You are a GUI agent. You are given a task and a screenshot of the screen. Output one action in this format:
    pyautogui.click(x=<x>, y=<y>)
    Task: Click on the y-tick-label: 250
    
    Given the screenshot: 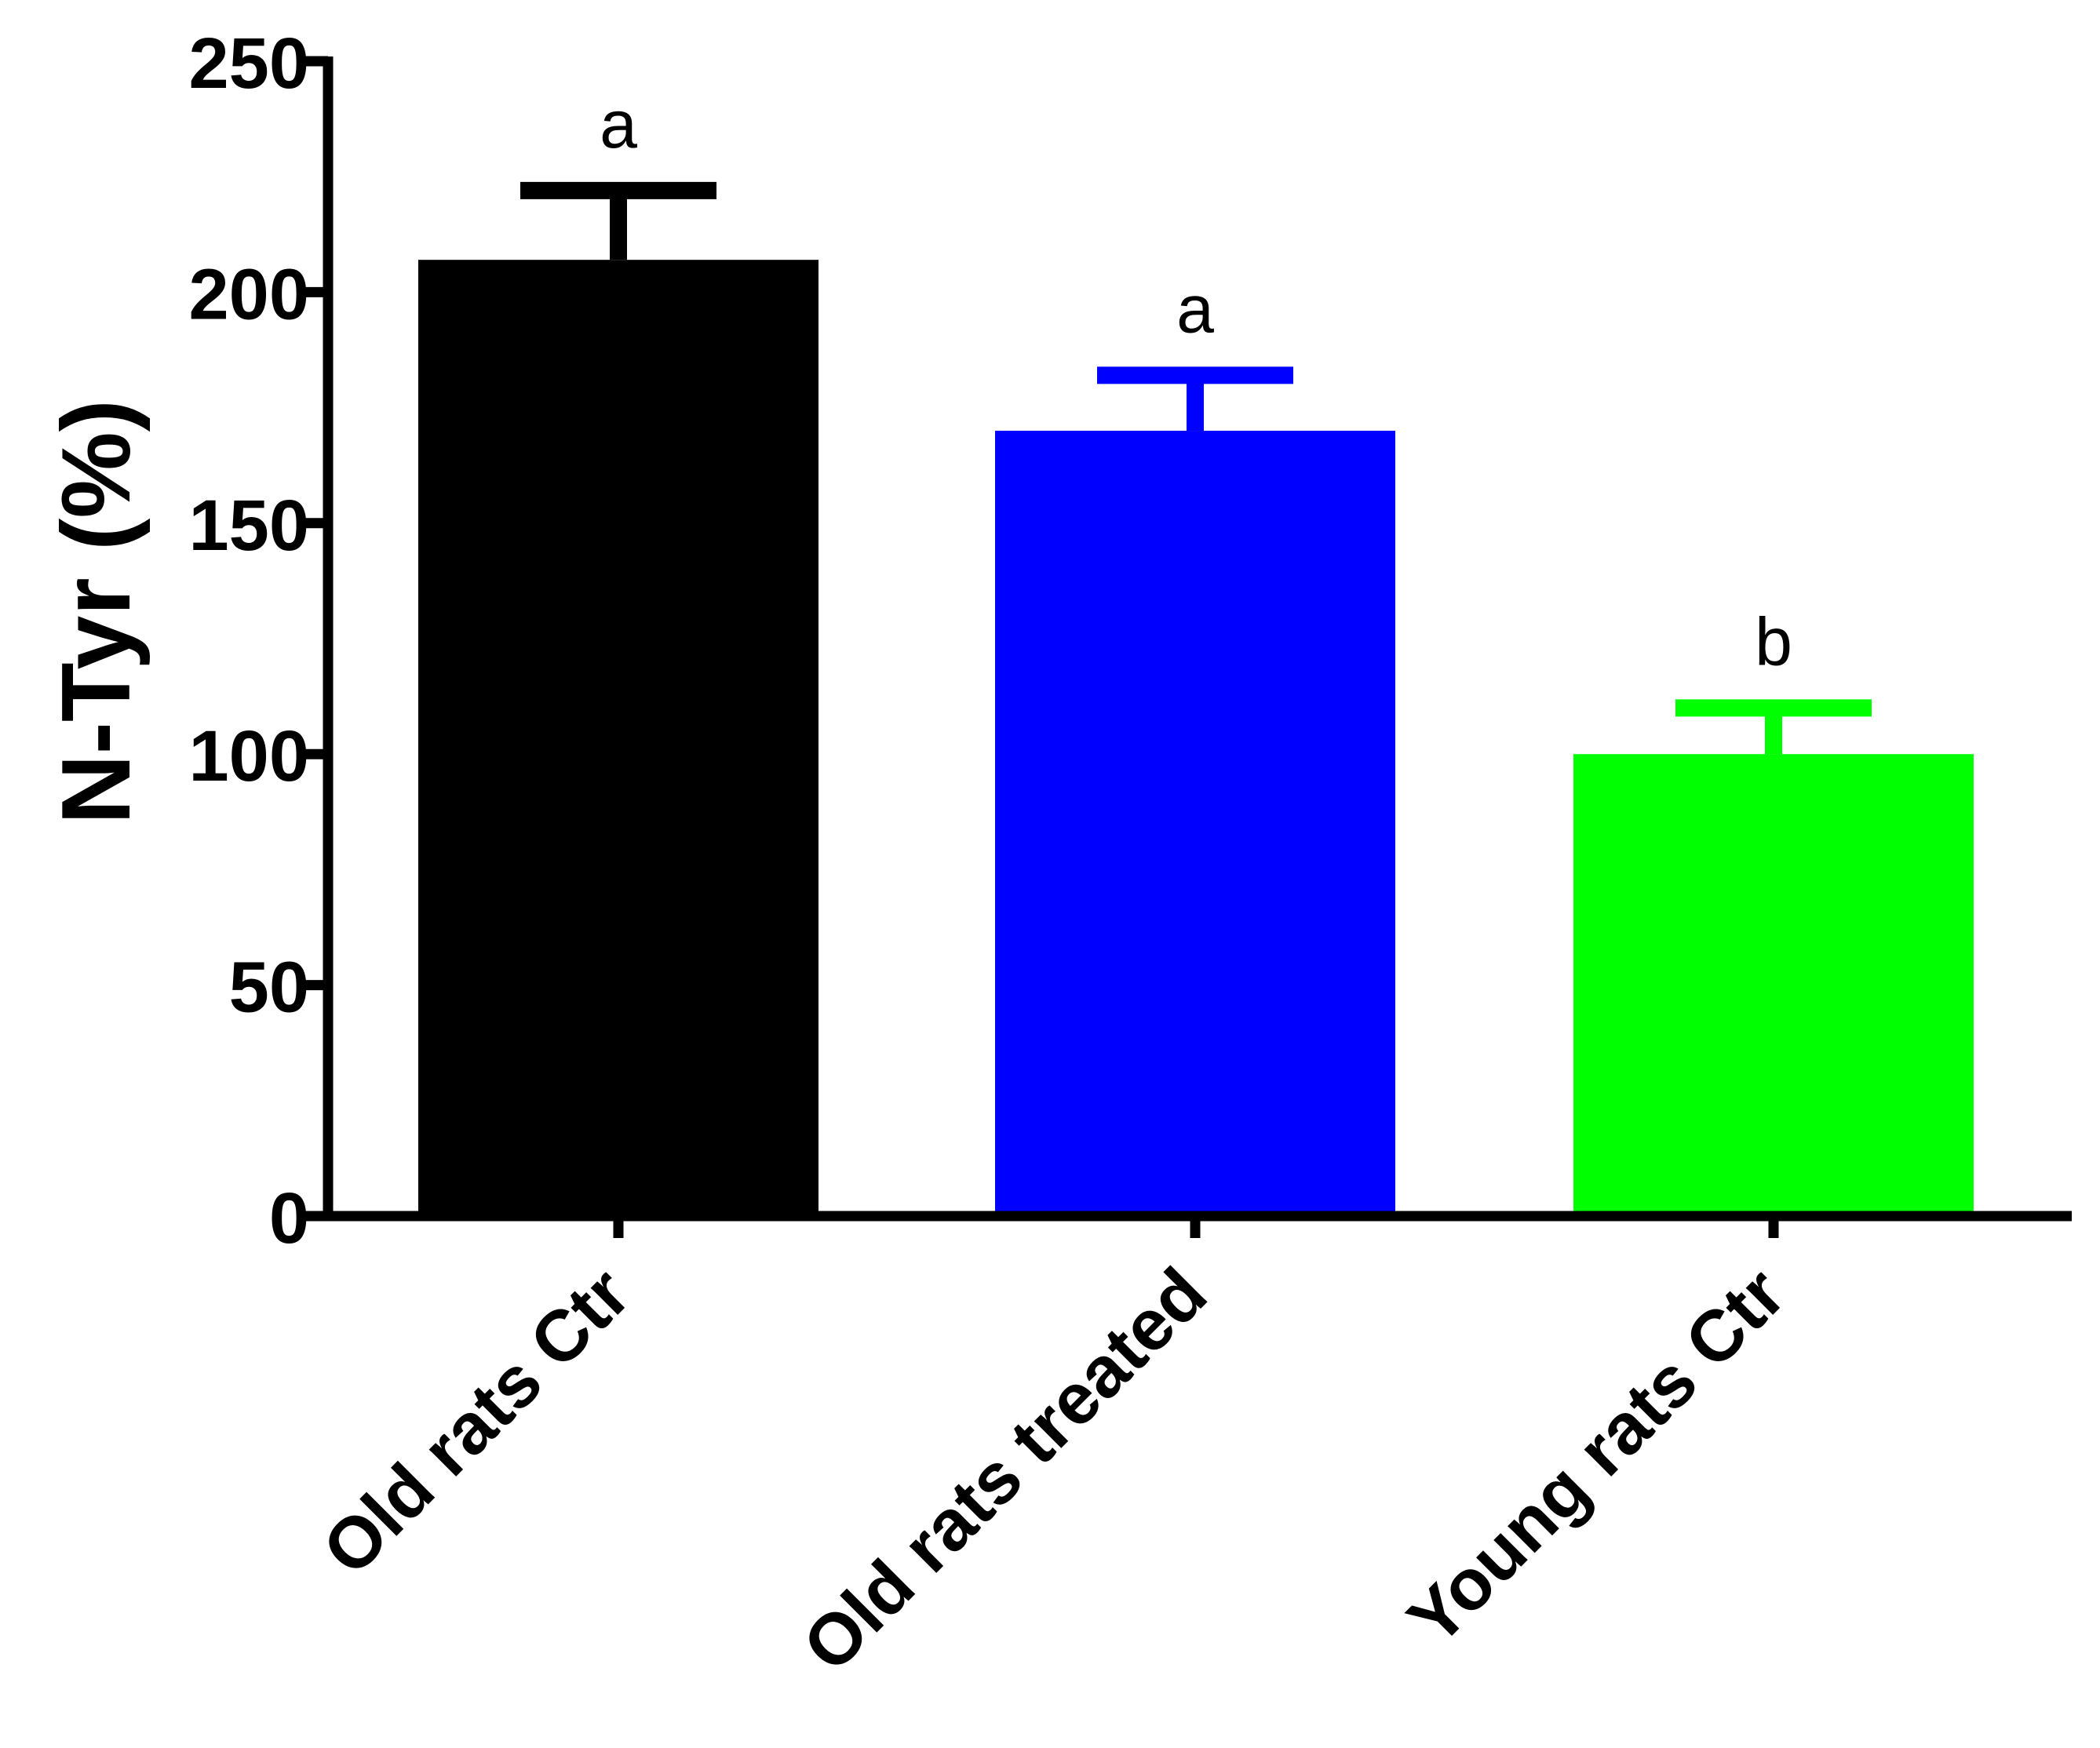 What is the action you would take?
    pyautogui.click(x=249, y=64)
    